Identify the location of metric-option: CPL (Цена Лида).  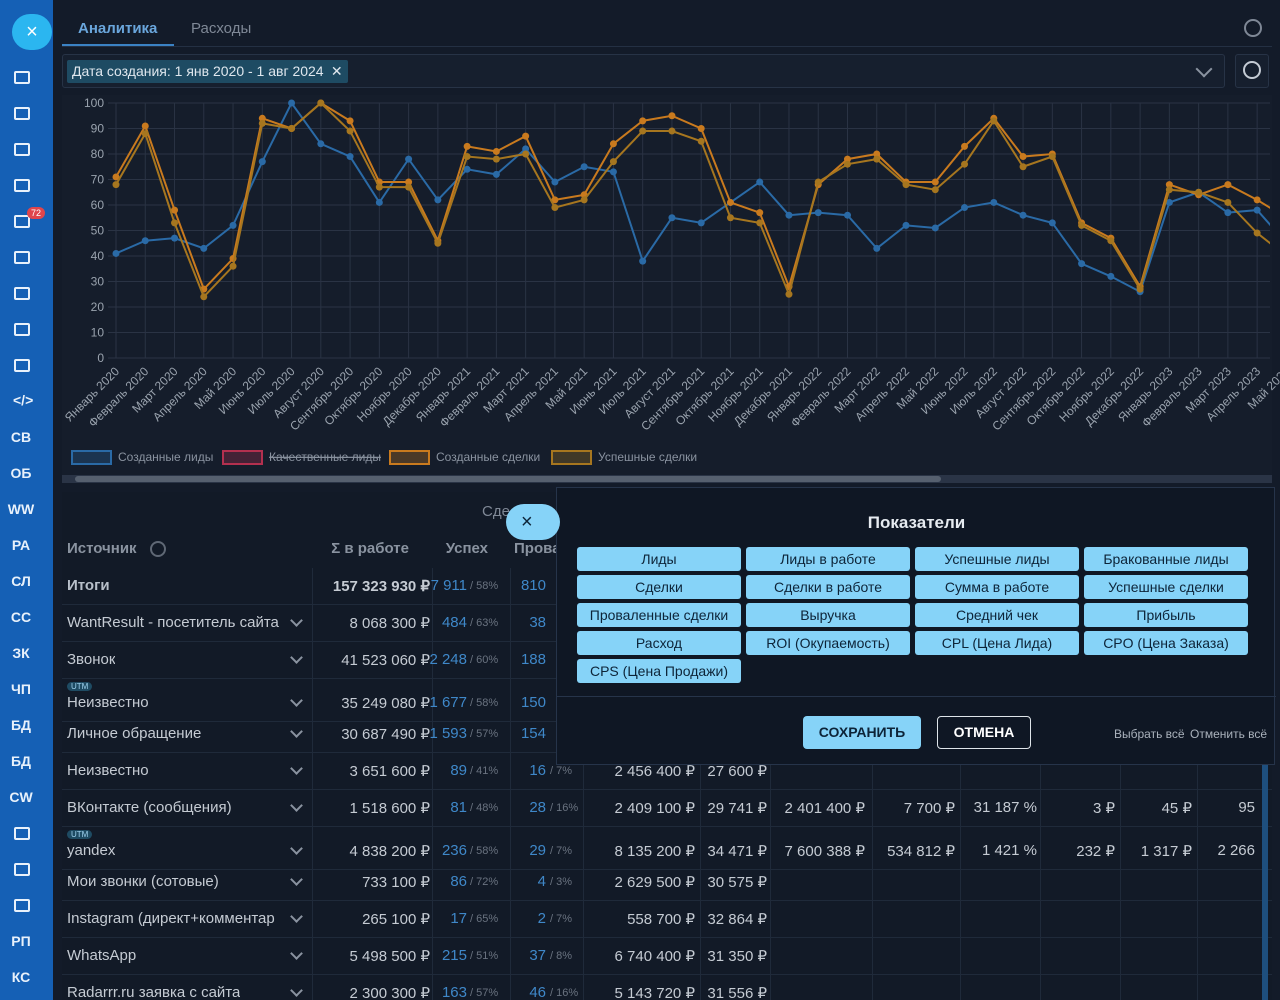
(997, 643).